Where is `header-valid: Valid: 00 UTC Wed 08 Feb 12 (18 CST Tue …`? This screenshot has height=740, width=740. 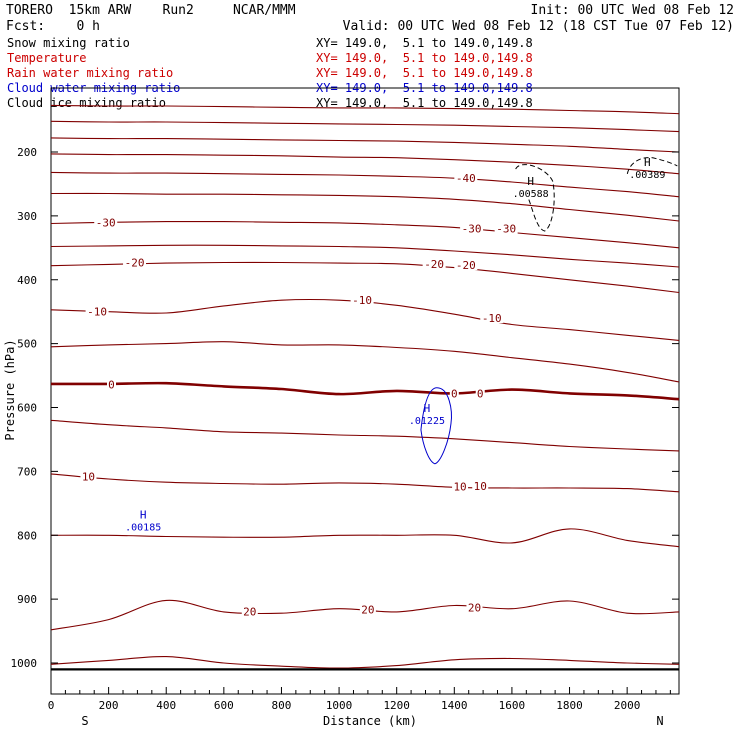
header-valid: Valid: 00 UTC Wed 08 Feb 12 (18 CST Tue … is located at coordinates (538, 26).